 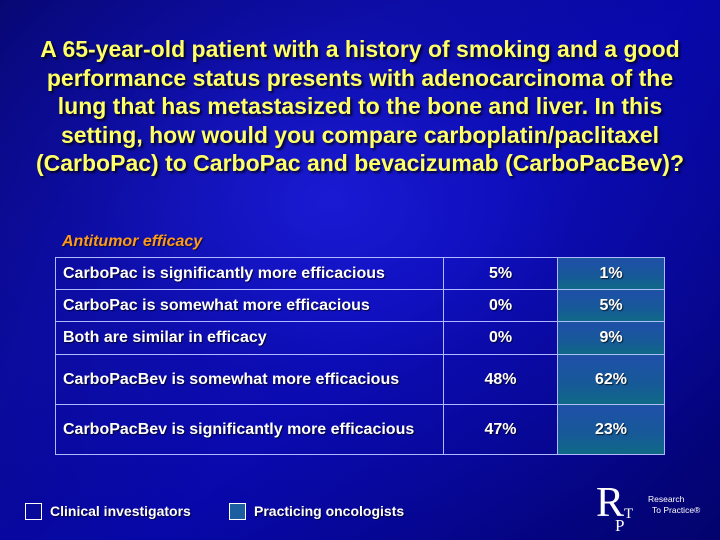 What do you see at coordinates (132, 241) in the screenshot?
I see `section-label: Antitumor efficacy` at bounding box center [132, 241].